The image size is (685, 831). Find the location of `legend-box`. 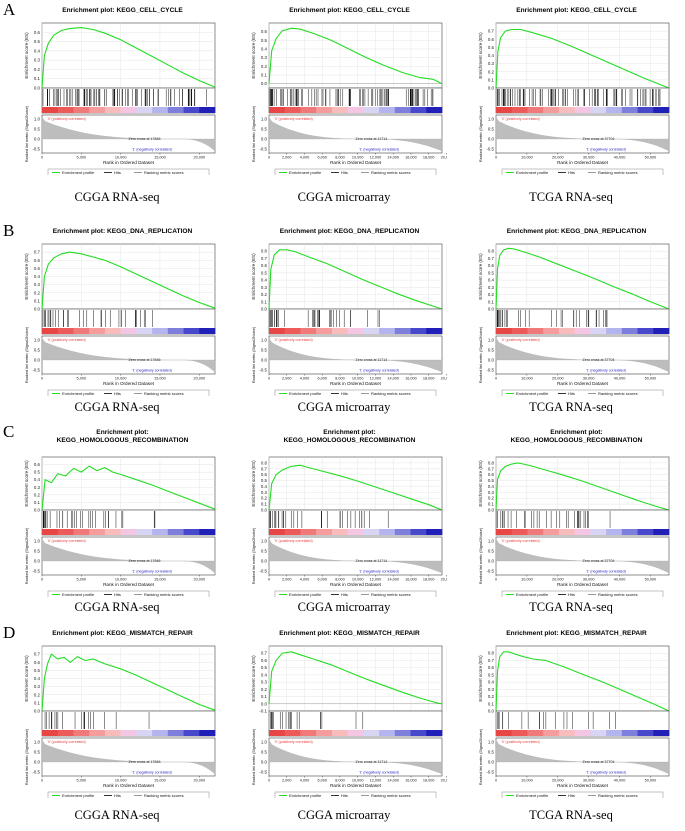

legend-box is located at coordinates (355, 593).